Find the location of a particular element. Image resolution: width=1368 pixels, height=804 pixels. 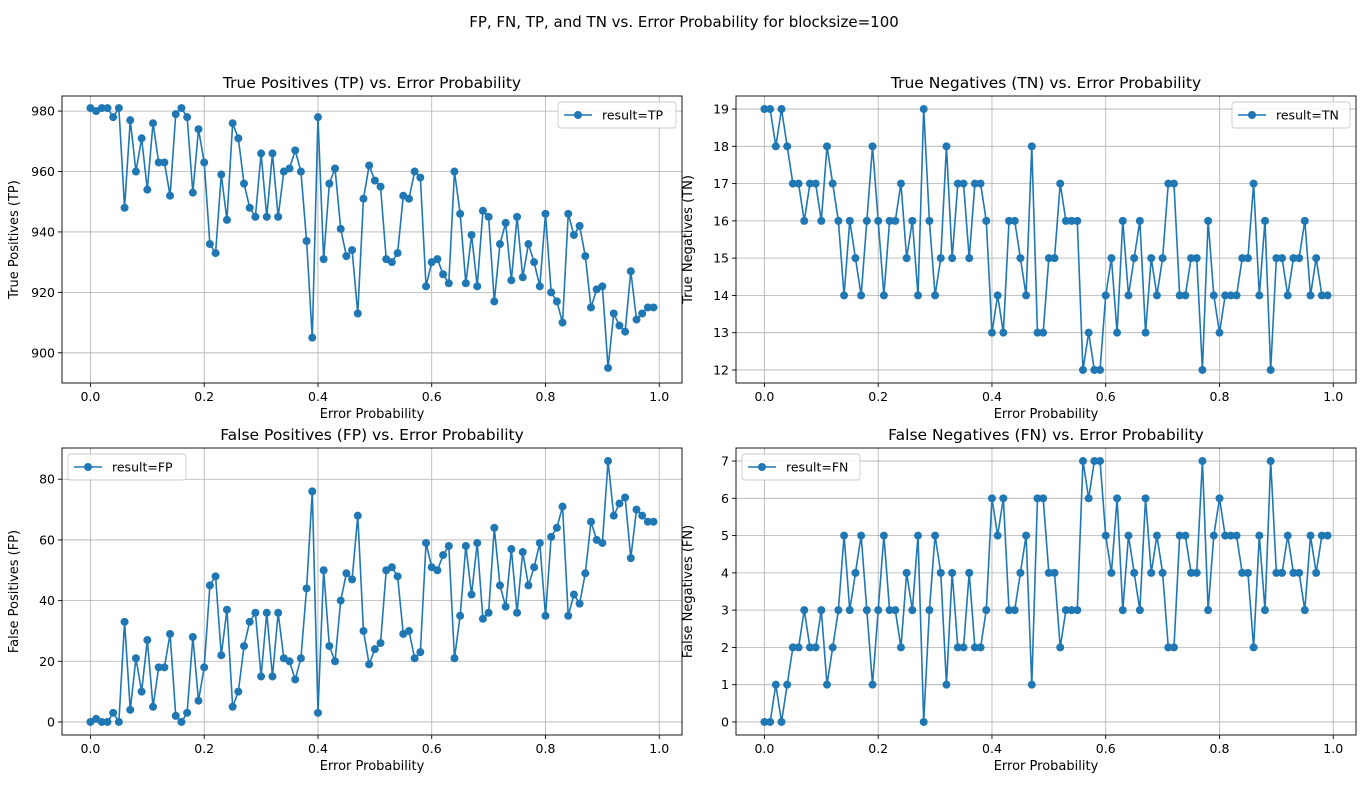

y-tick-label: 12 is located at coordinates (721, 369).